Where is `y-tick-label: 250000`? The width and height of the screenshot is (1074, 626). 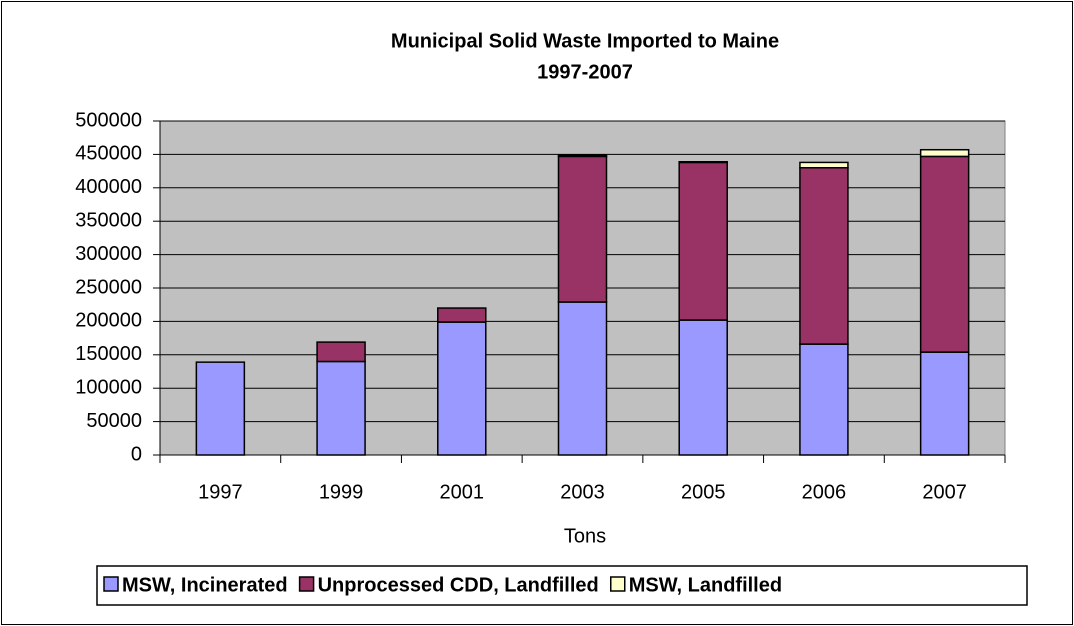
y-tick-label: 250000 is located at coordinates (108, 287).